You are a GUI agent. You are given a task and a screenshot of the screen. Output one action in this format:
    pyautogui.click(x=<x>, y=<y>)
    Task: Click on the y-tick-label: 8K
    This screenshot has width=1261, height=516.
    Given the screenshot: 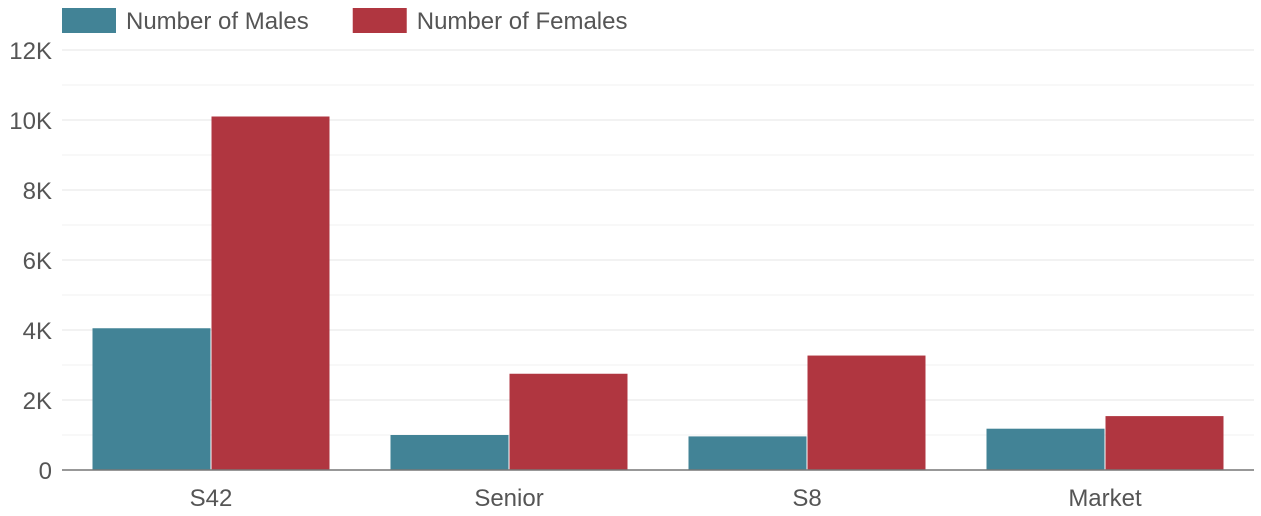 What is the action you would take?
    pyautogui.click(x=37, y=191)
    